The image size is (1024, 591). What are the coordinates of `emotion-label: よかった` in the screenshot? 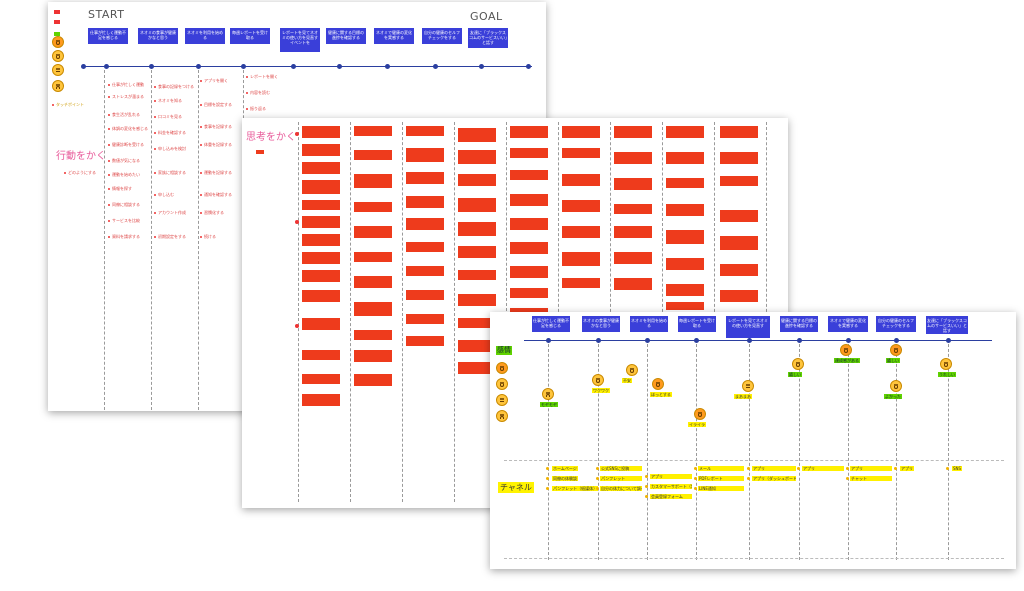 It's located at (893, 396).